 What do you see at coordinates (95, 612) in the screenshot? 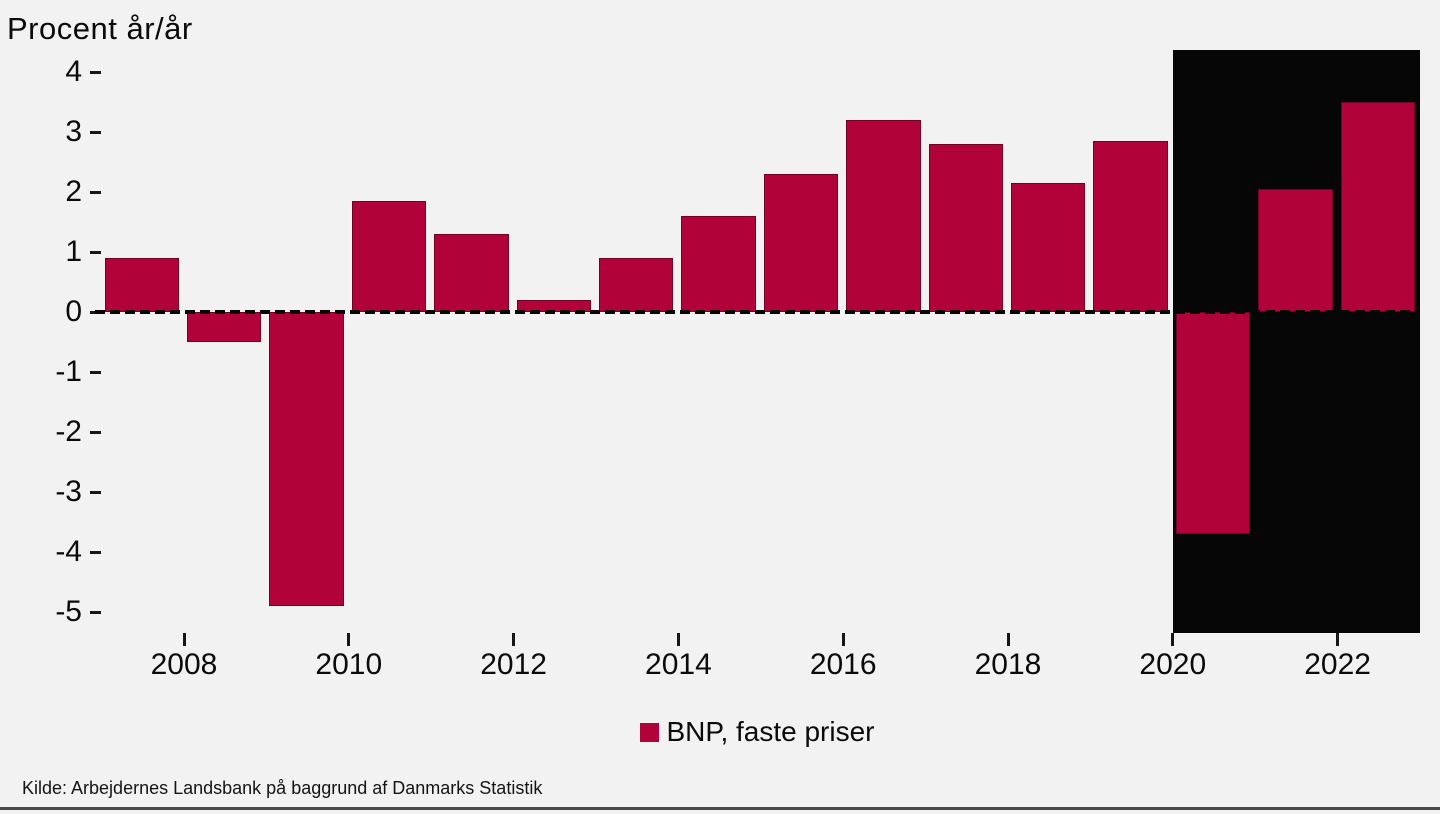
I see `y-tick-mark--5` at bounding box center [95, 612].